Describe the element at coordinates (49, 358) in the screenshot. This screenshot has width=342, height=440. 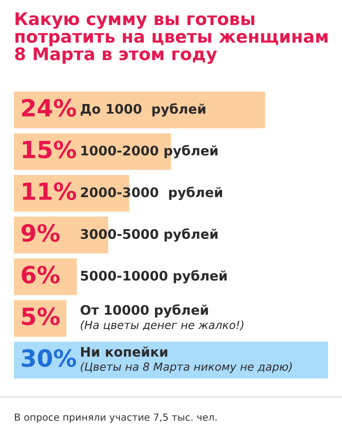
I see `data-label: 30%` at that location.